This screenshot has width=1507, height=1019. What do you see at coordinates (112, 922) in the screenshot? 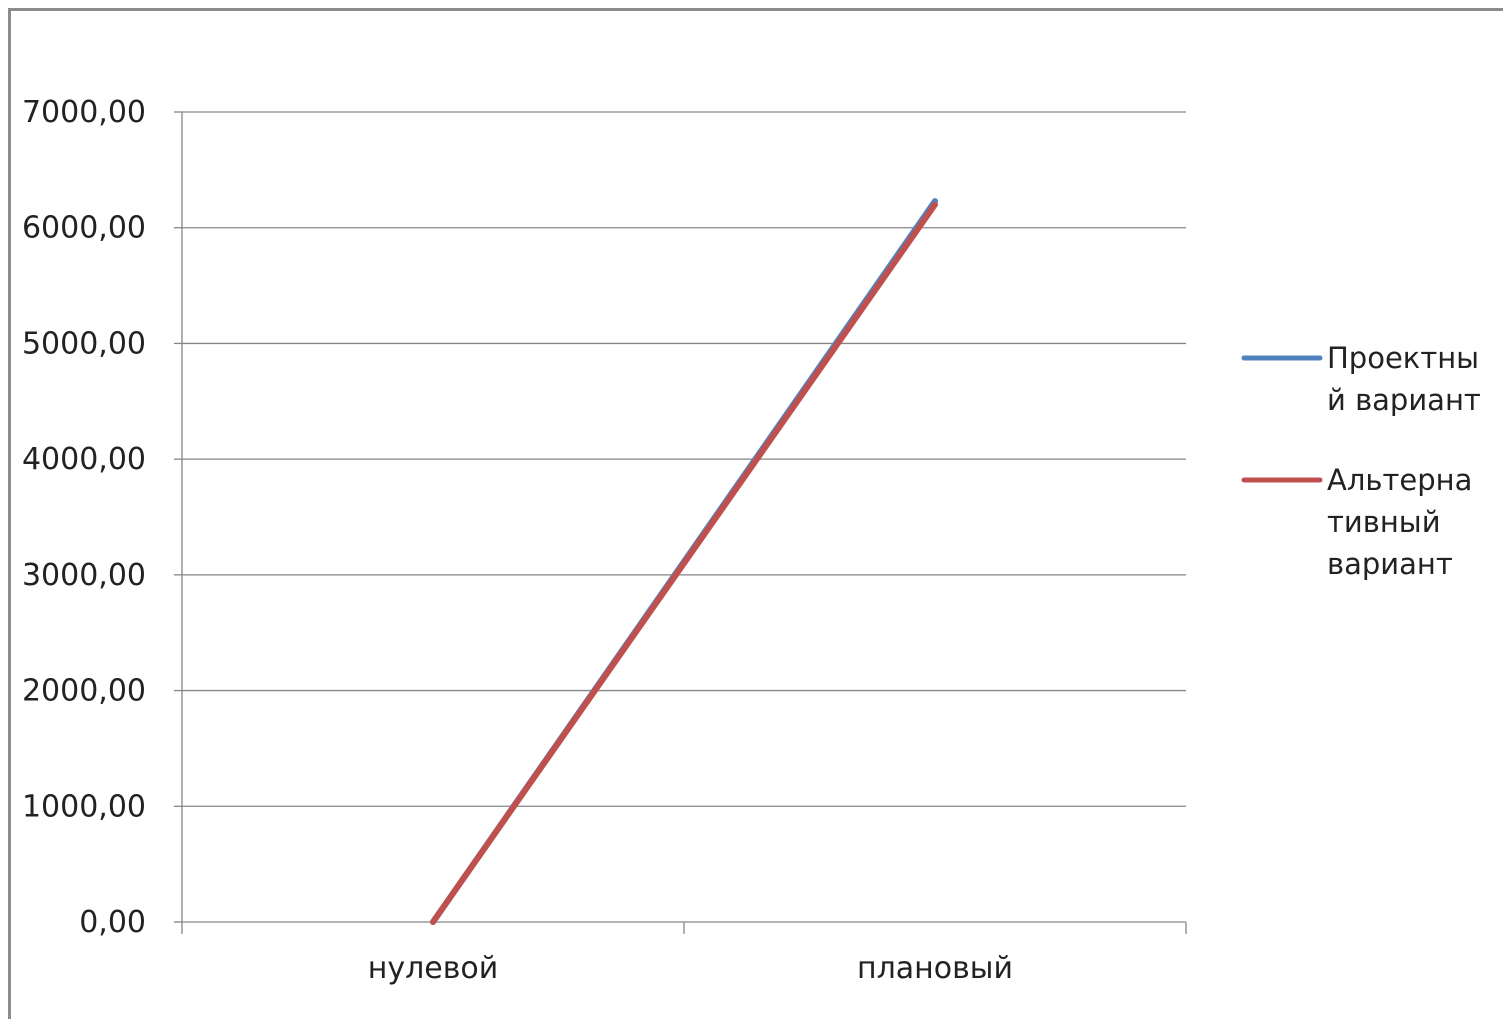
I see `y-tick-label: 0,00` at bounding box center [112, 922].